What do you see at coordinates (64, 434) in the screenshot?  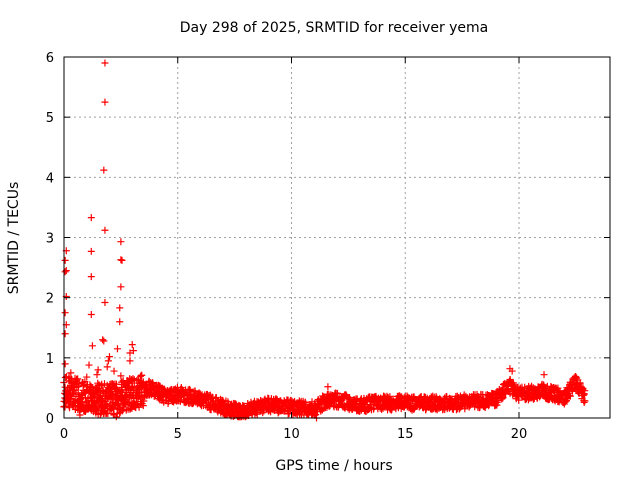 I see `x-tick-label: 0` at bounding box center [64, 434].